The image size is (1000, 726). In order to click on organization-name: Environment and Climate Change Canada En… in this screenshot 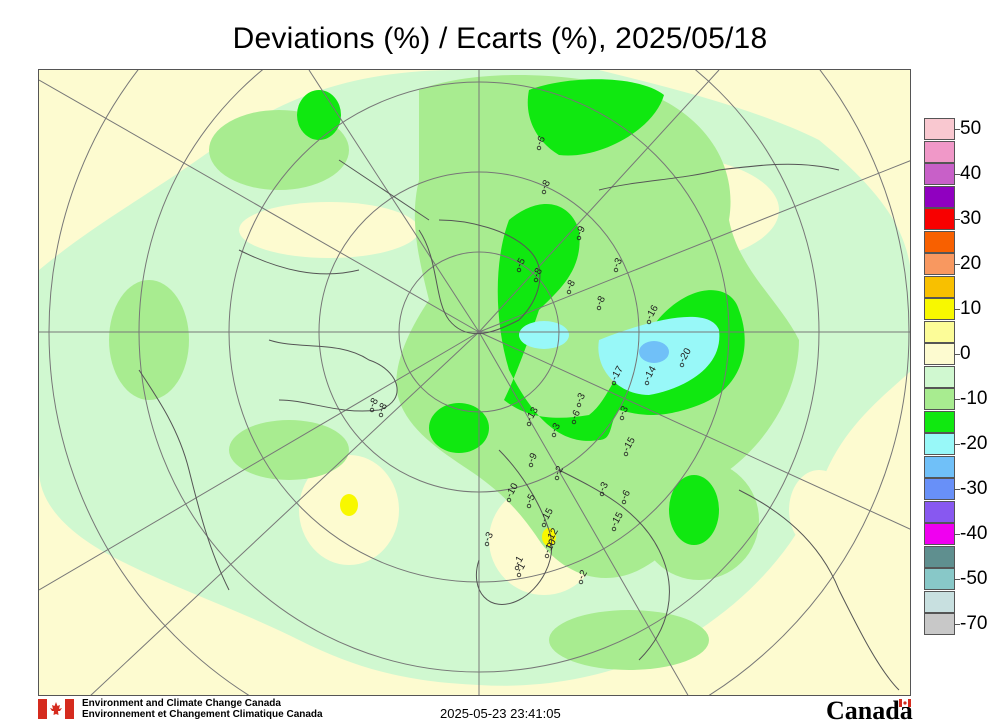, I will do `click(202, 709)`.